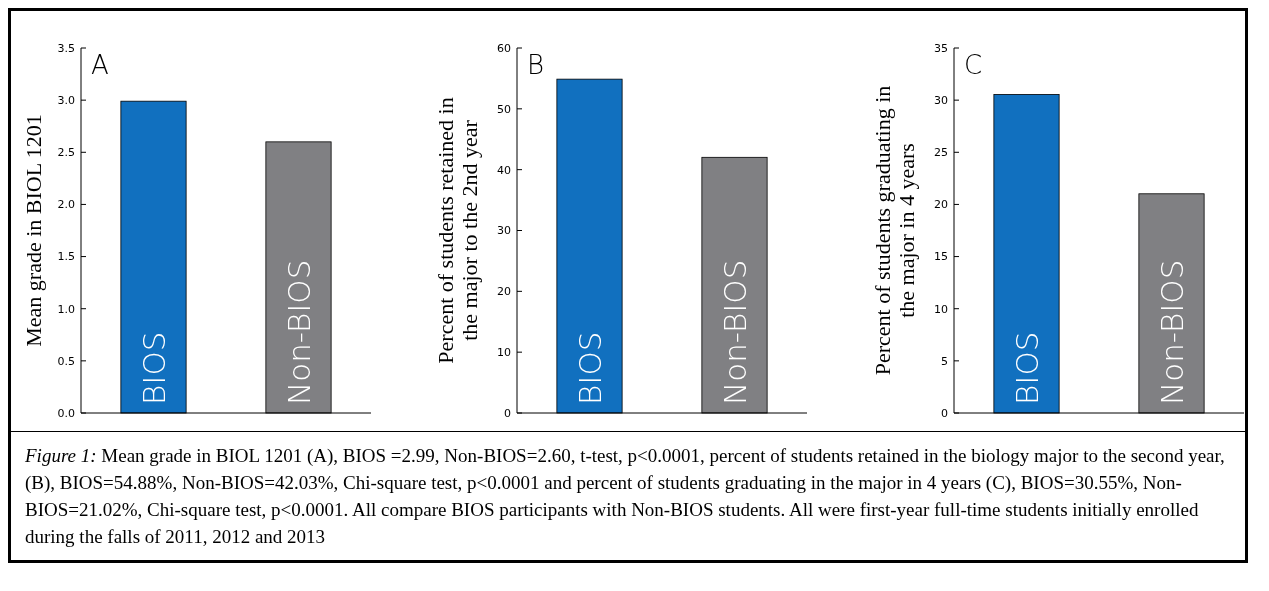 This screenshot has height=591, width=1269. I want to click on y-tick-label: 50, so click(504, 109).